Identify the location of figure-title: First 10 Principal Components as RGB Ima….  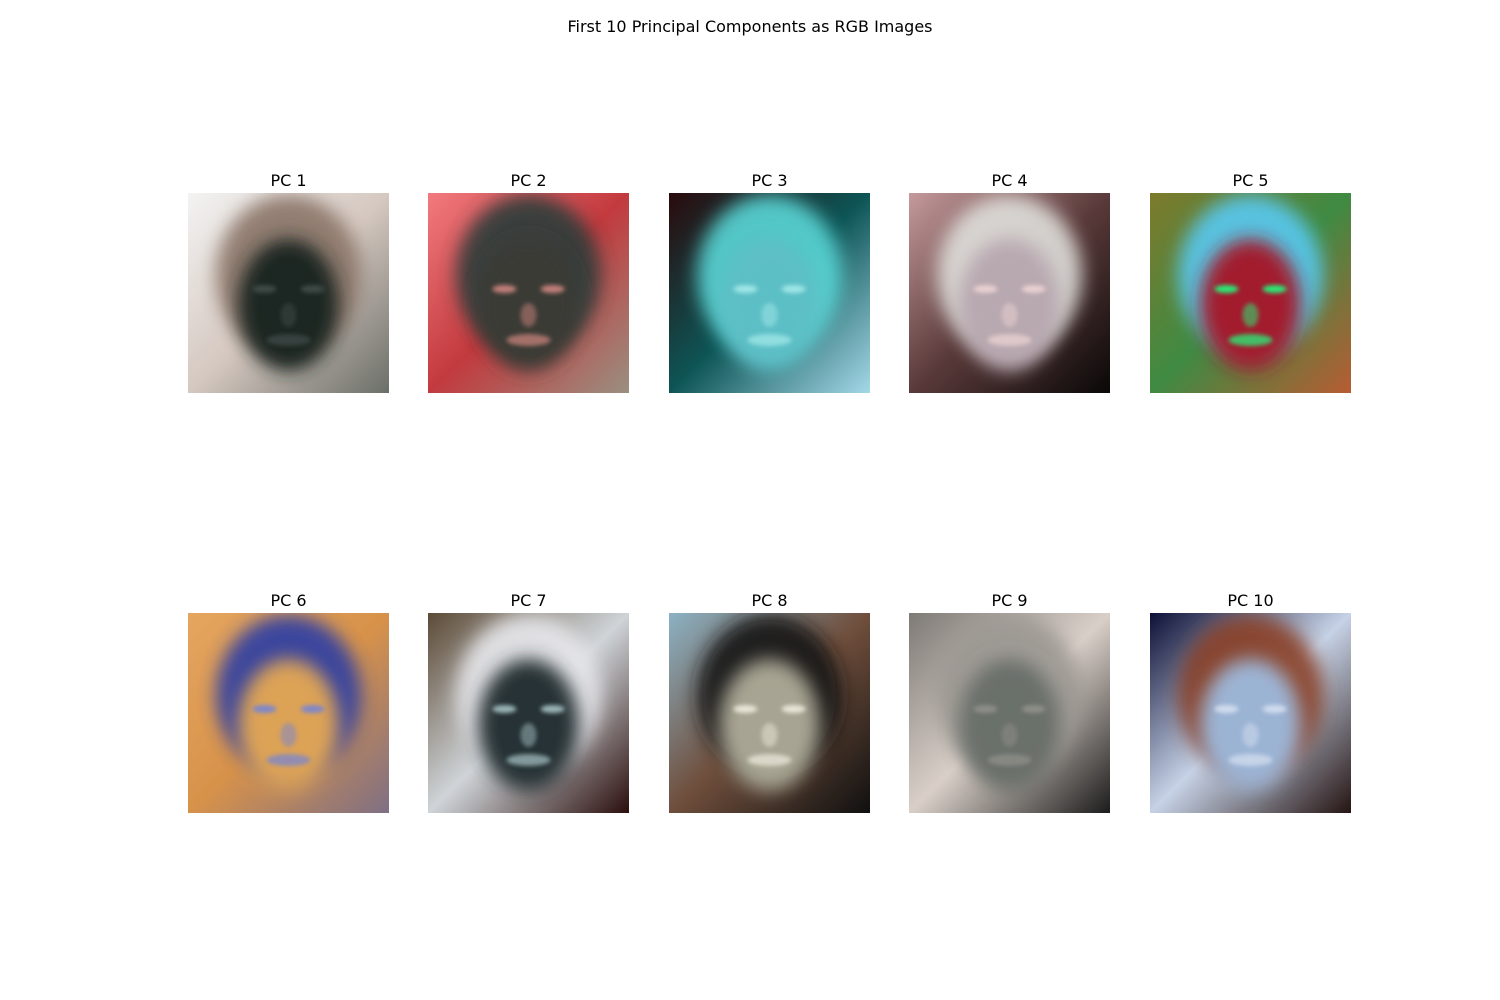
(750, 26).